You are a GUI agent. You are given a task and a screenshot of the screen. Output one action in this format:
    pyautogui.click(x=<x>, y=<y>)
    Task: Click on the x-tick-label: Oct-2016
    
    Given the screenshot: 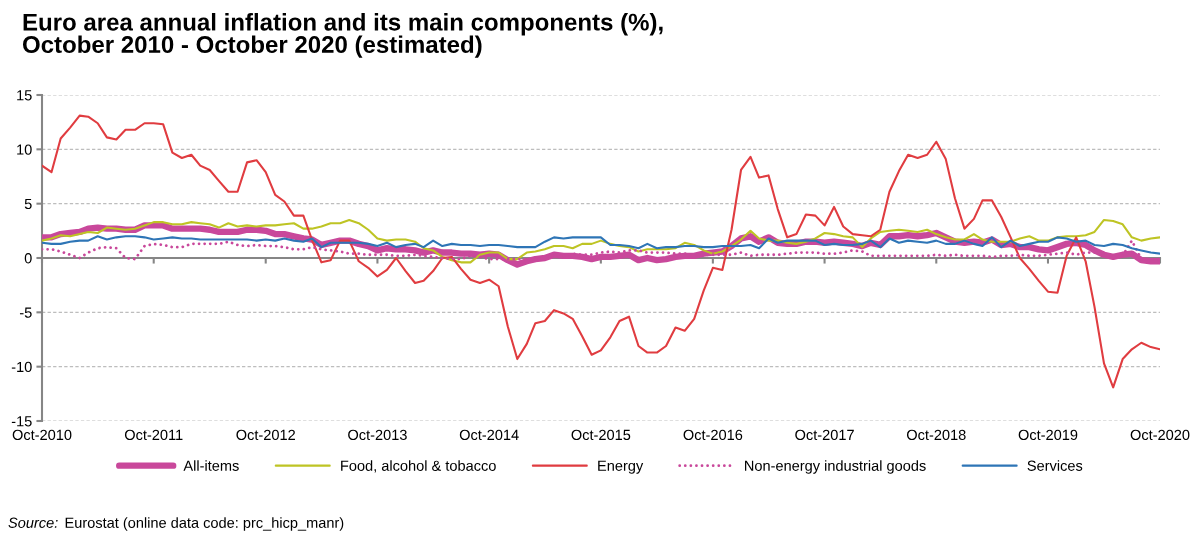 What is the action you would take?
    pyautogui.click(x=713, y=435)
    